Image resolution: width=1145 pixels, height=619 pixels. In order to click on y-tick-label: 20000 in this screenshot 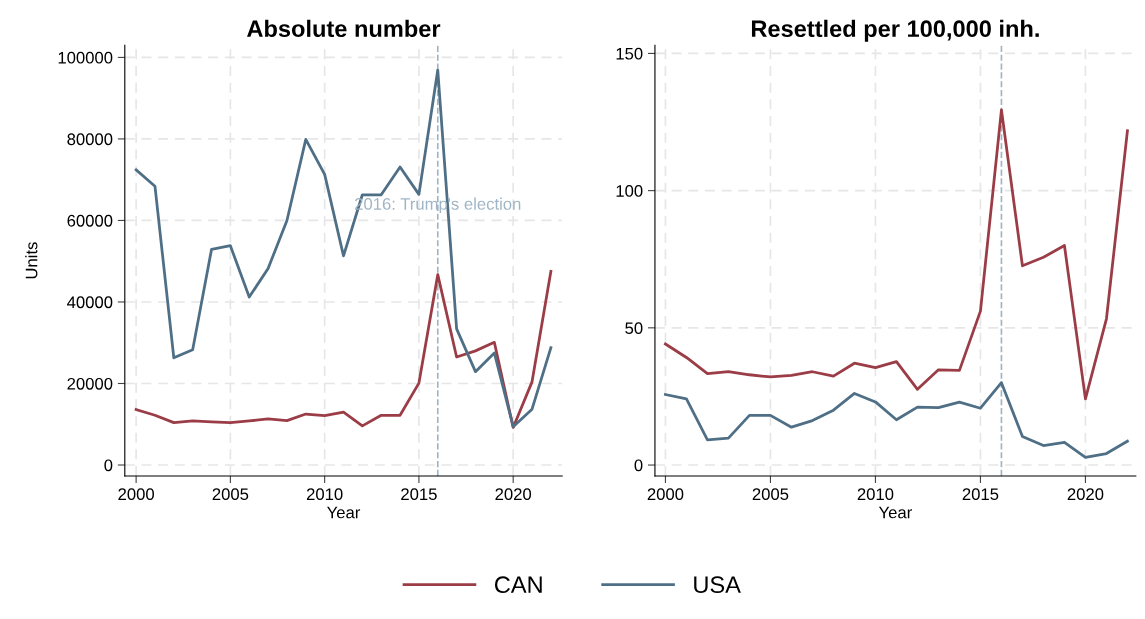, I will do `click(90, 383)`.